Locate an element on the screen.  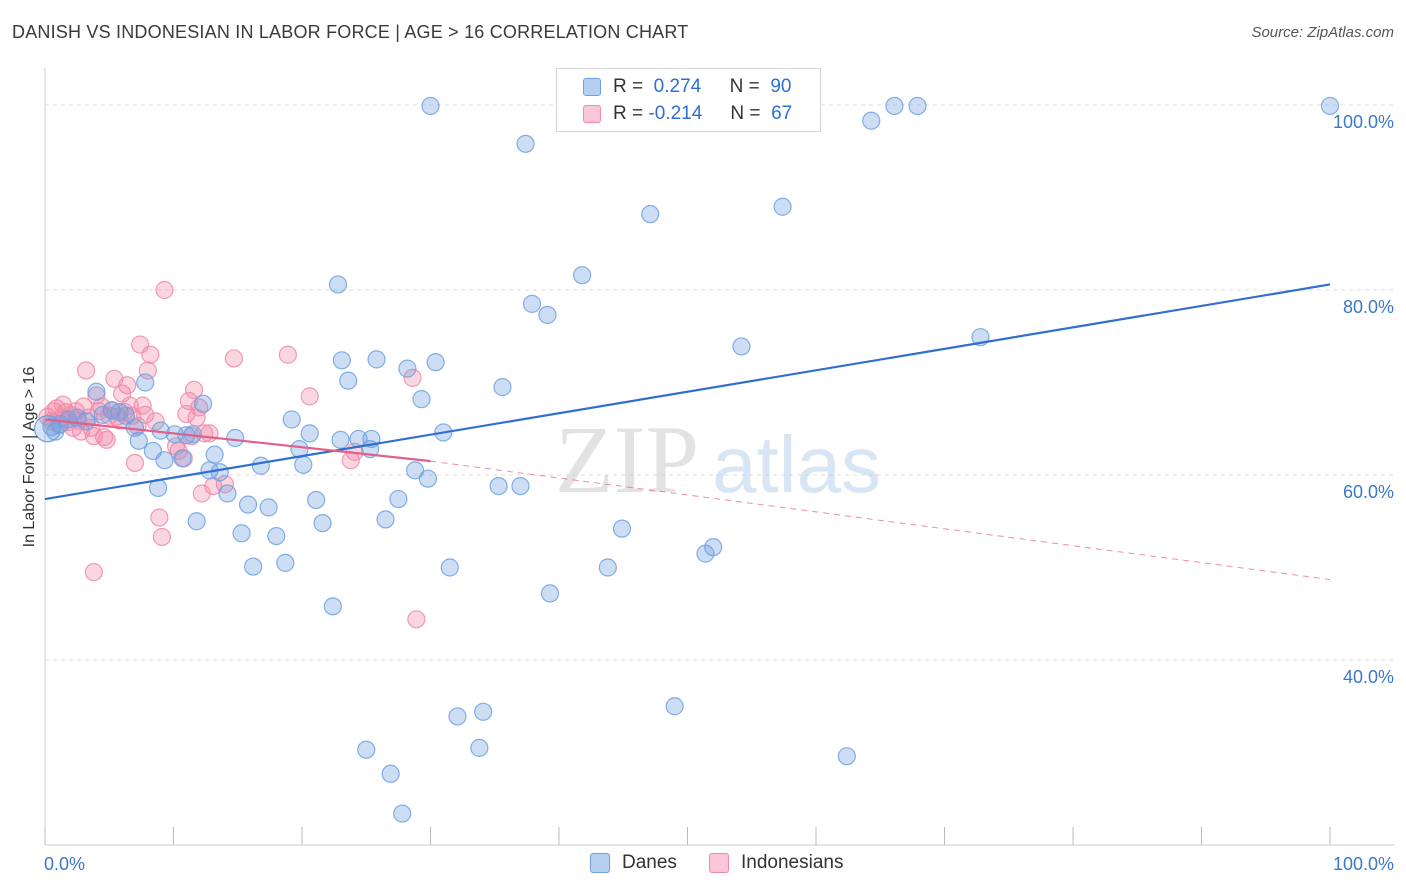
y-tick-label-40: 40.0% is located at coordinates (1368, 677).